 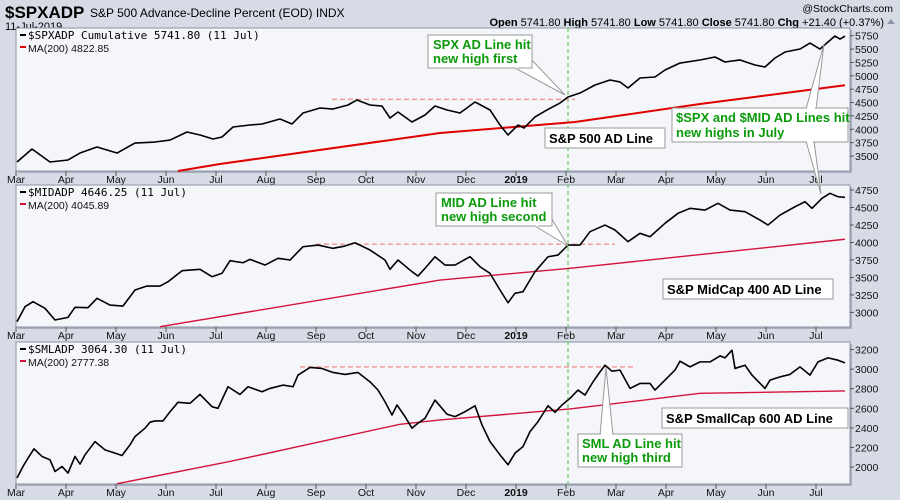 What do you see at coordinates (847, 9) in the screenshot?
I see `watermark: @StockCharts.com` at bounding box center [847, 9].